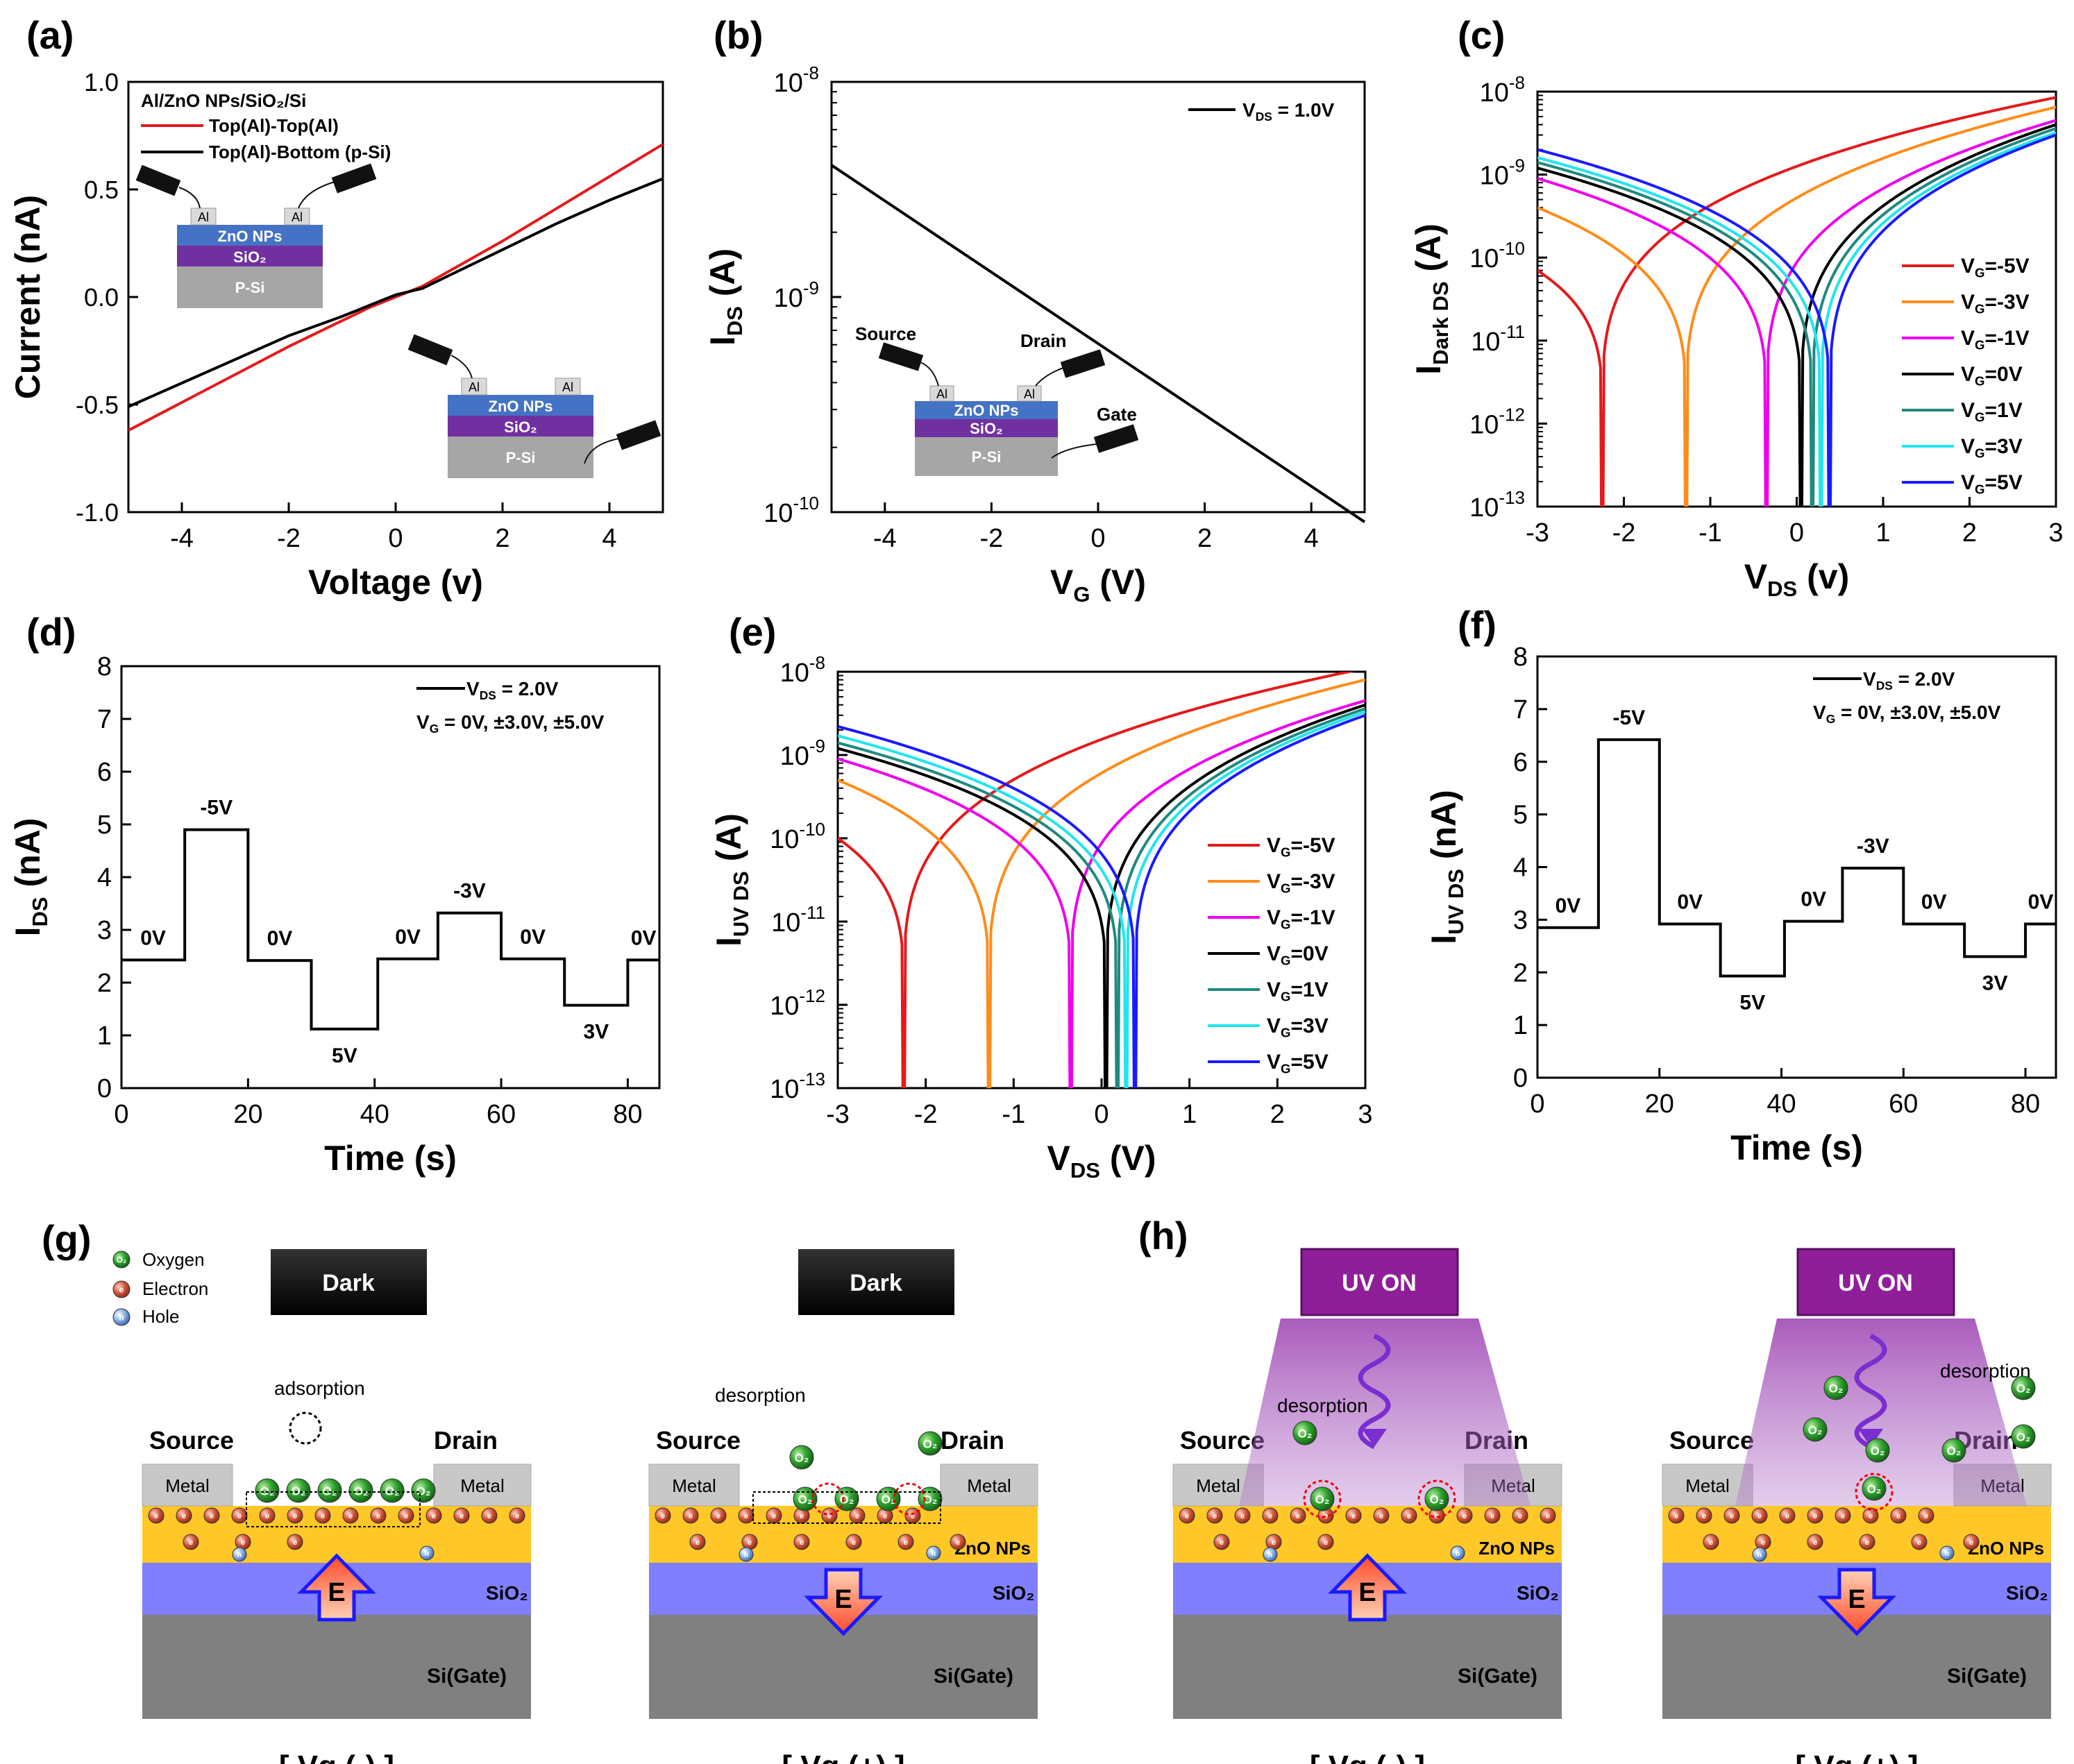 This screenshot has height=1764, width=2074. Describe the element at coordinates (752, 632) in the screenshot. I see `panel-label-e: (e)` at that location.